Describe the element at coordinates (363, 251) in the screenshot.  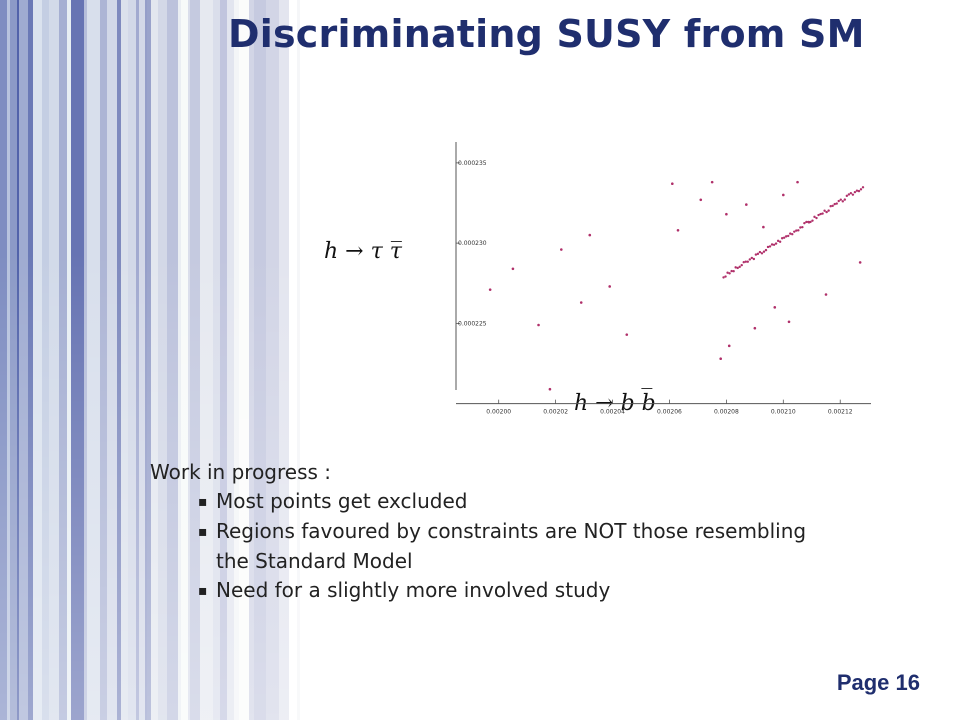
I see `y-axis-label: h → τ τ̅` at that location.